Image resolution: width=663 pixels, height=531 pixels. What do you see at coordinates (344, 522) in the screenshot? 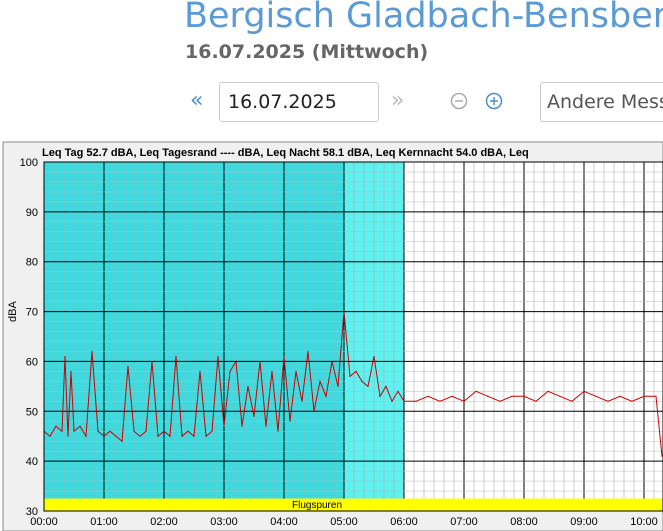
I see `x-tick-label: 05:00` at bounding box center [344, 522].